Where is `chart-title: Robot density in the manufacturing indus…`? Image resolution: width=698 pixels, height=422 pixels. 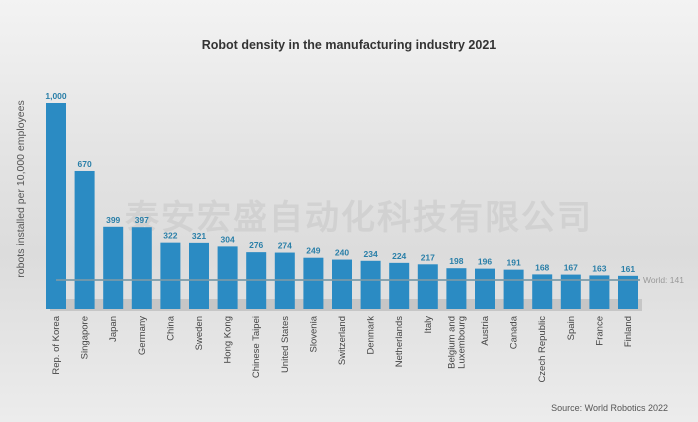 chart-title: Robot density in the manufacturing indus… is located at coordinates (349, 45).